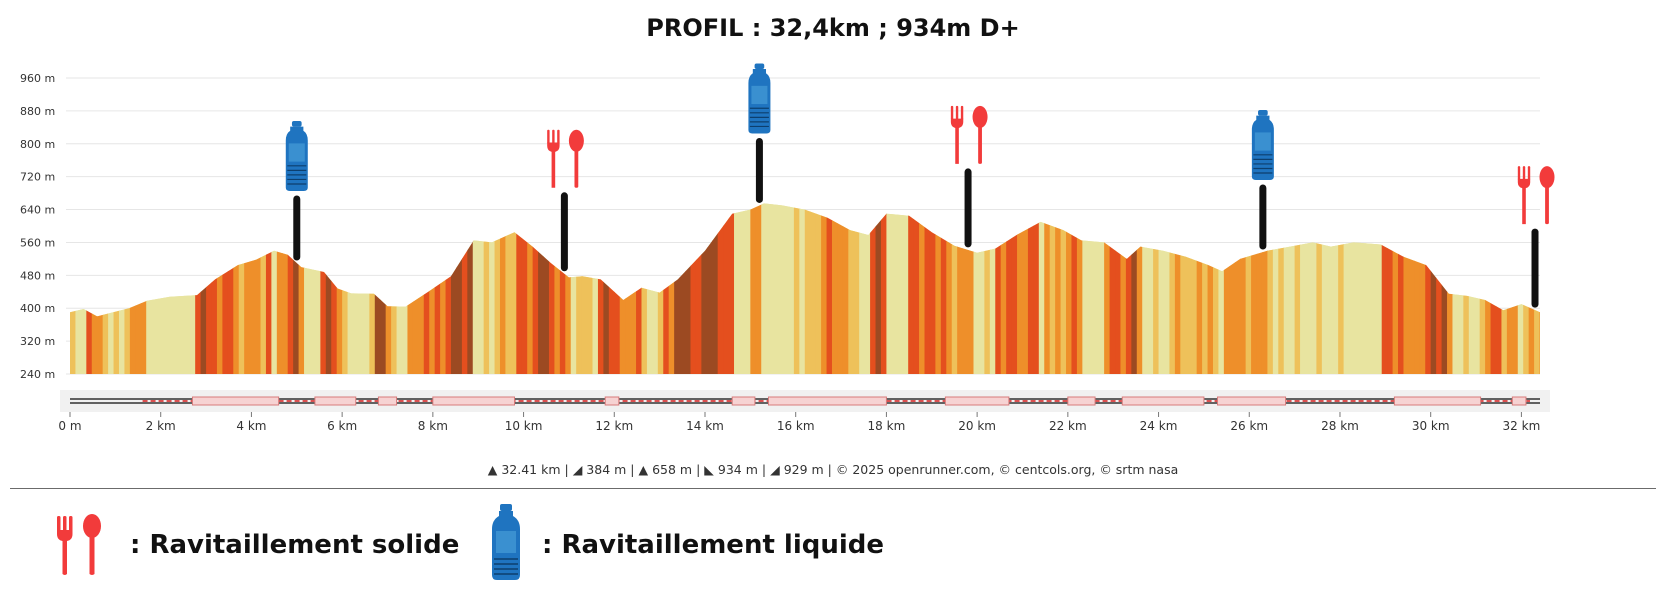 The height and width of the screenshot is (590, 1666). I want to click on x-tick-label: 2 km, so click(161, 426).